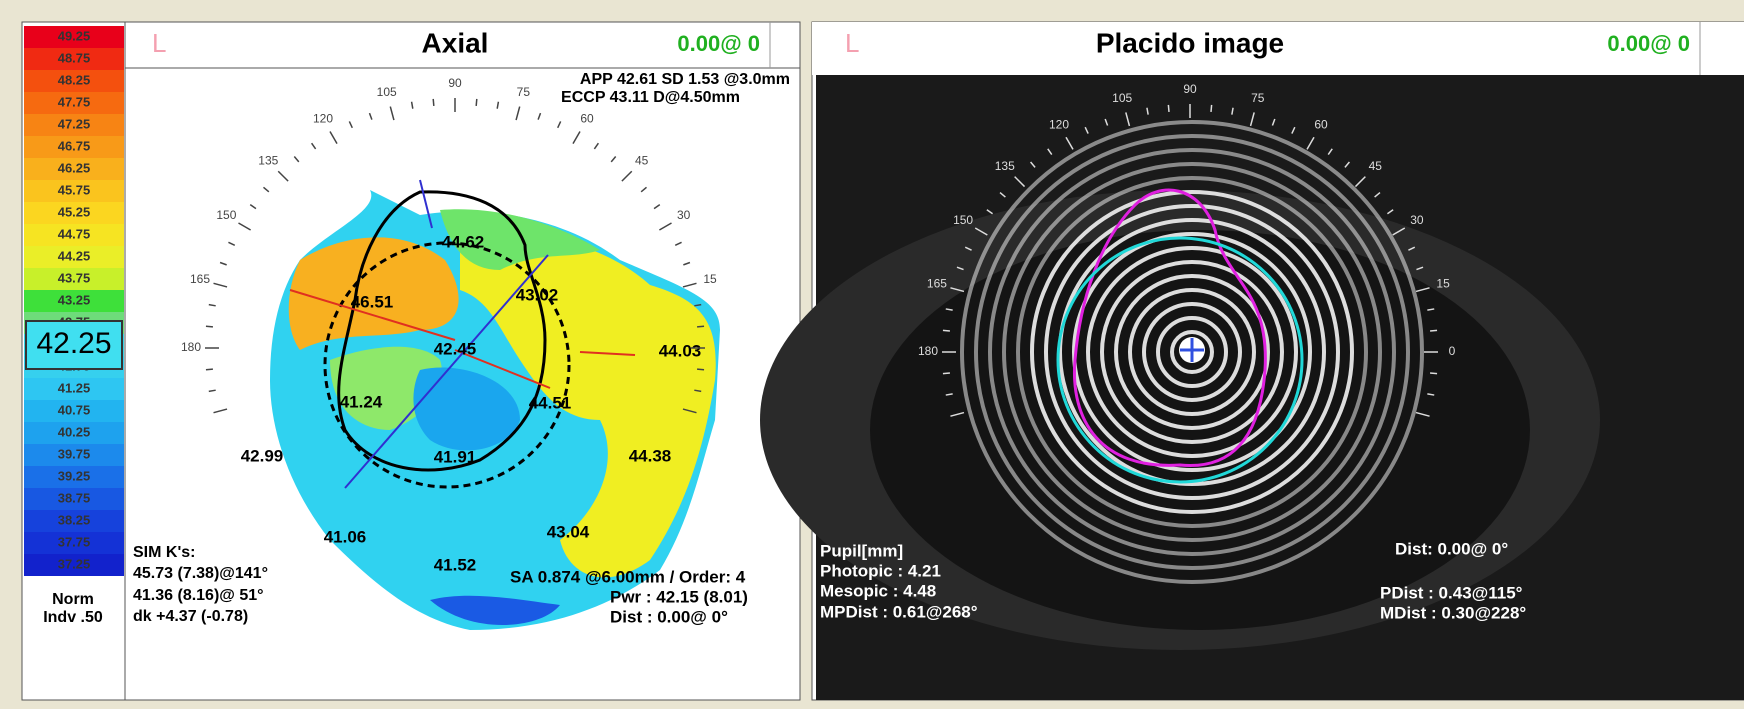  I want to click on map-value: 46.51, so click(372, 301).